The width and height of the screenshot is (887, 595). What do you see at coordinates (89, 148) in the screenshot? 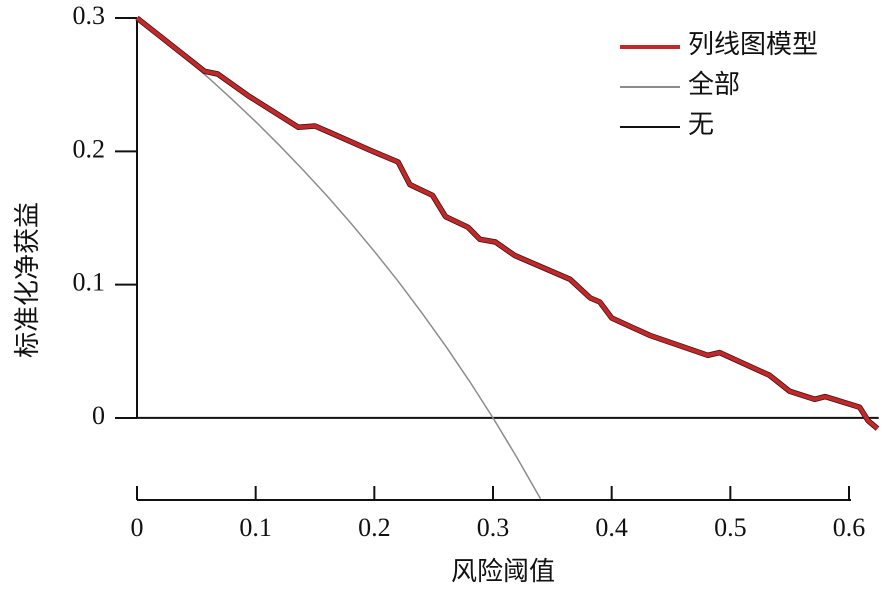
I see `y-tick-label: 0.2` at bounding box center [89, 148].